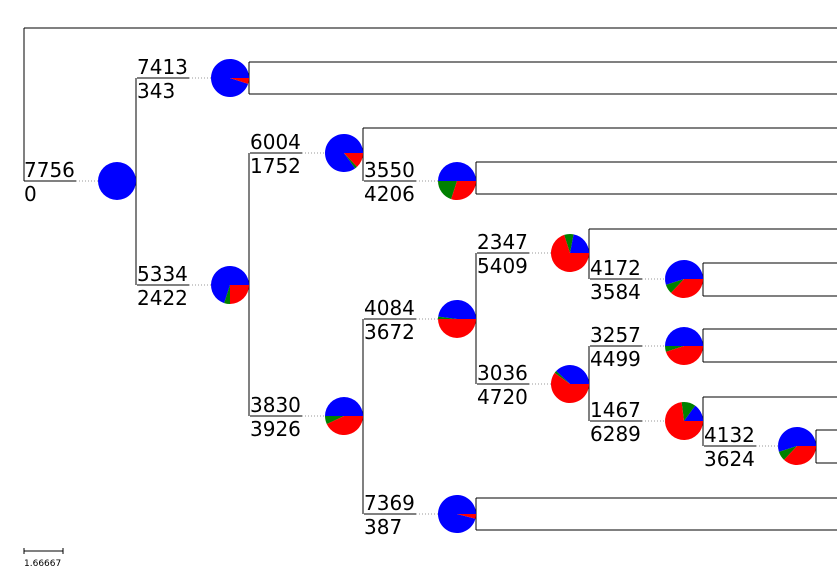 The height and width of the screenshot is (572, 837). What do you see at coordinates (162, 67) in the screenshot?
I see `node-count-top: 7413` at bounding box center [162, 67].